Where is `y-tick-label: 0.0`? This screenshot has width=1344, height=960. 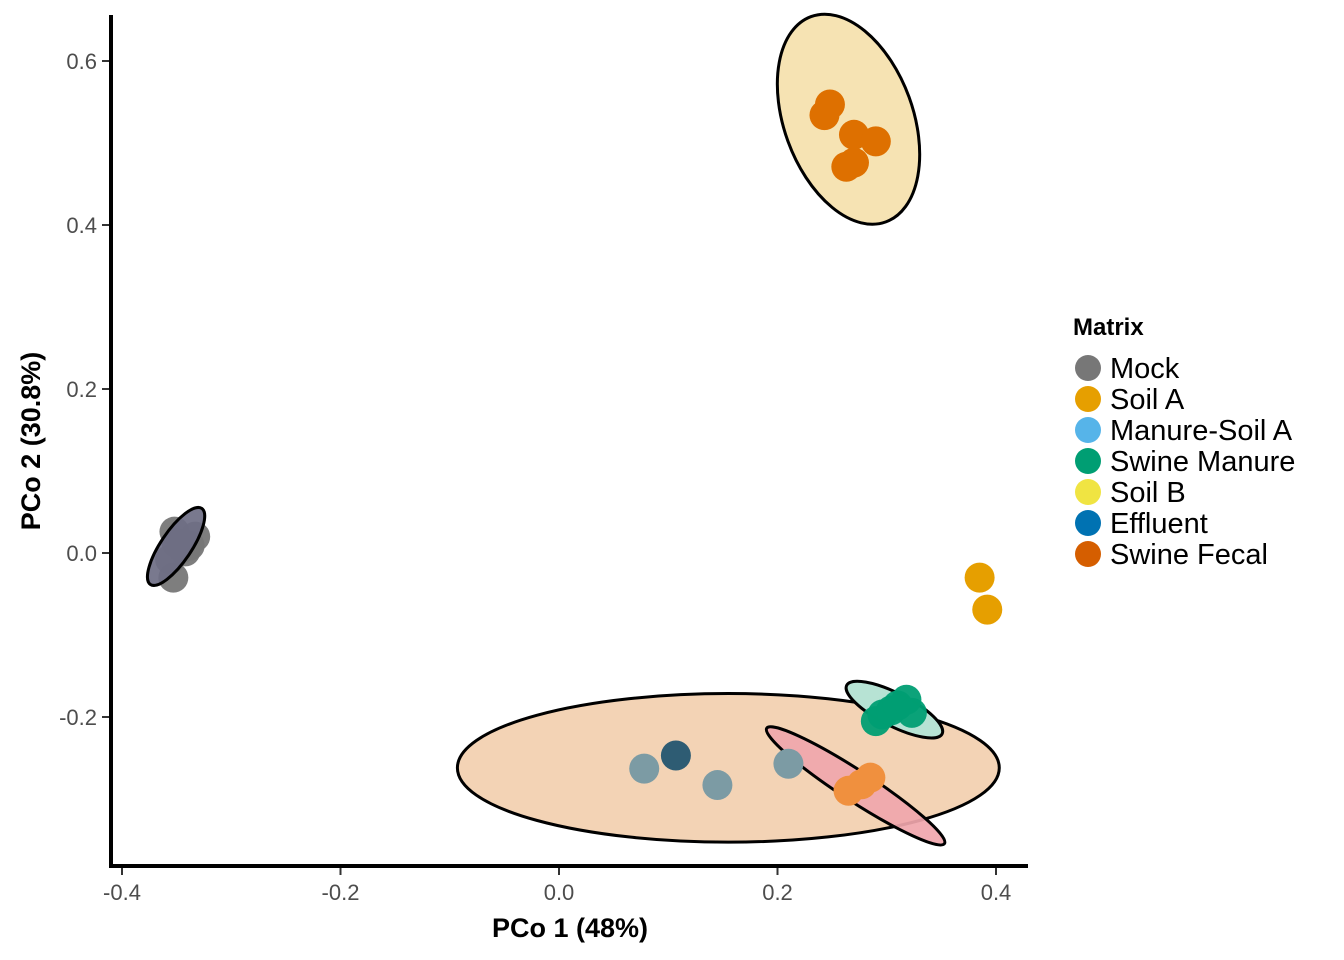 y-tick-label: 0.0 is located at coordinates (81, 553).